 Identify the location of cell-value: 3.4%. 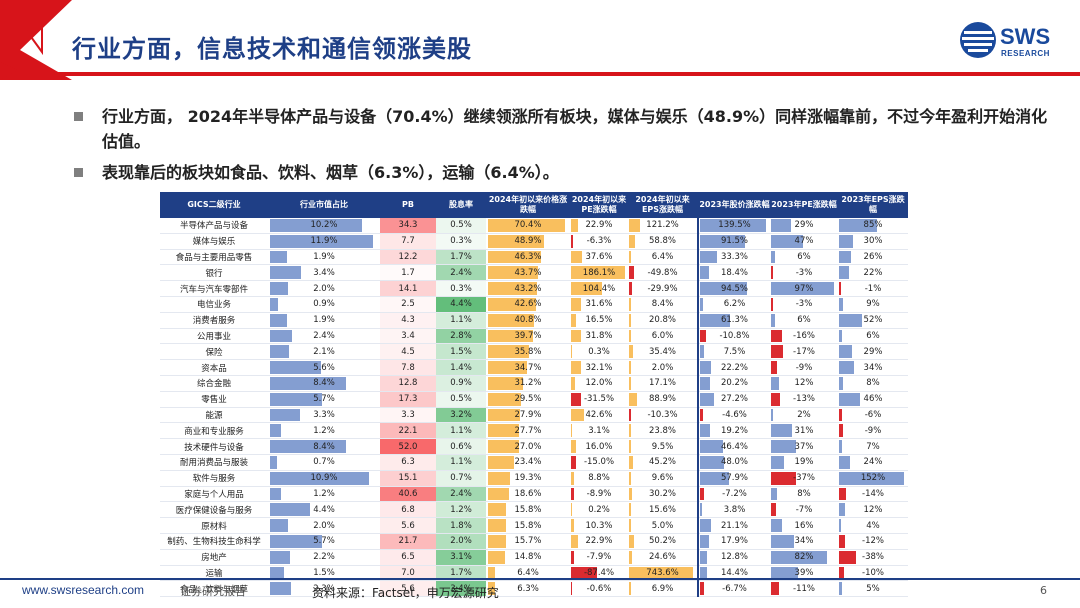
(461, 588).